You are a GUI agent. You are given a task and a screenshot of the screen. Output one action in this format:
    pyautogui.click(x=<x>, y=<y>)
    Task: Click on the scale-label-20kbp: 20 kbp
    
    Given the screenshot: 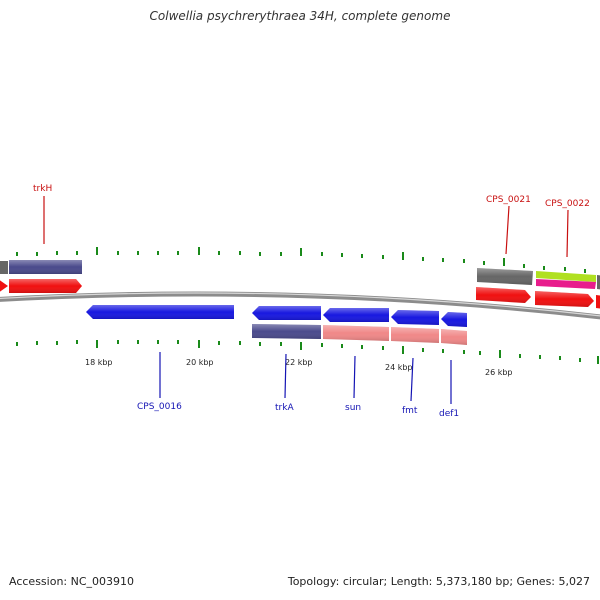 What is the action you would take?
    pyautogui.click(x=200, y=362)
    